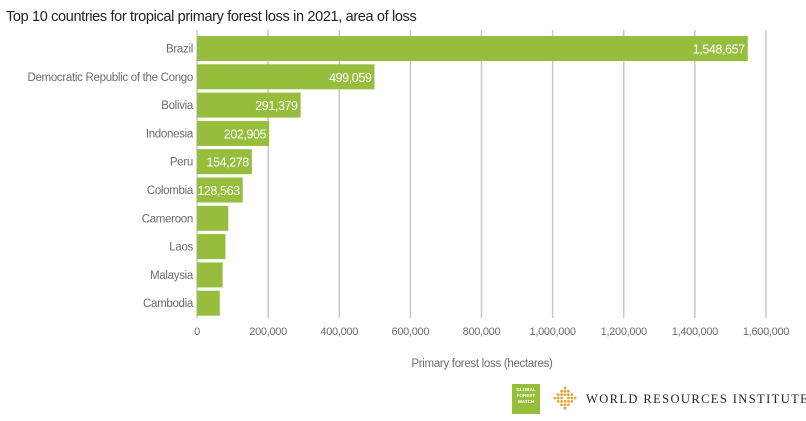 The image size is (806, 421). Describe the element at coordinates (526, 395) in the screenshot. I see `gfw-logo-line: FOREST` at that location.